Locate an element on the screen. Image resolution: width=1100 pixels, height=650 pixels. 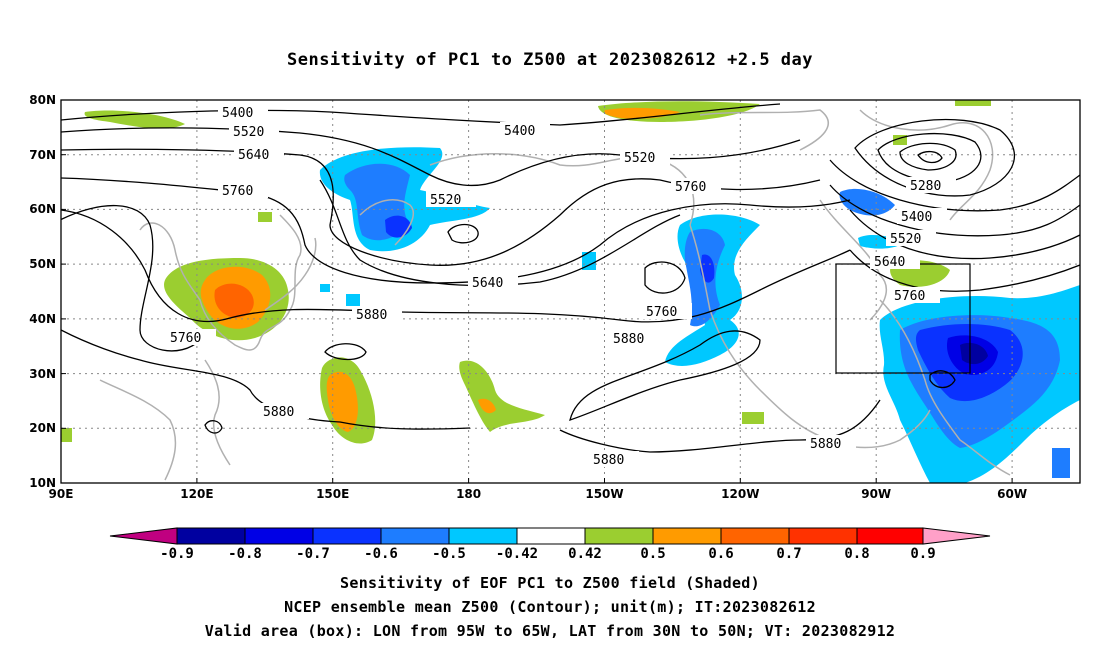
lat-label: 60N is located at coordinates (42, 209).